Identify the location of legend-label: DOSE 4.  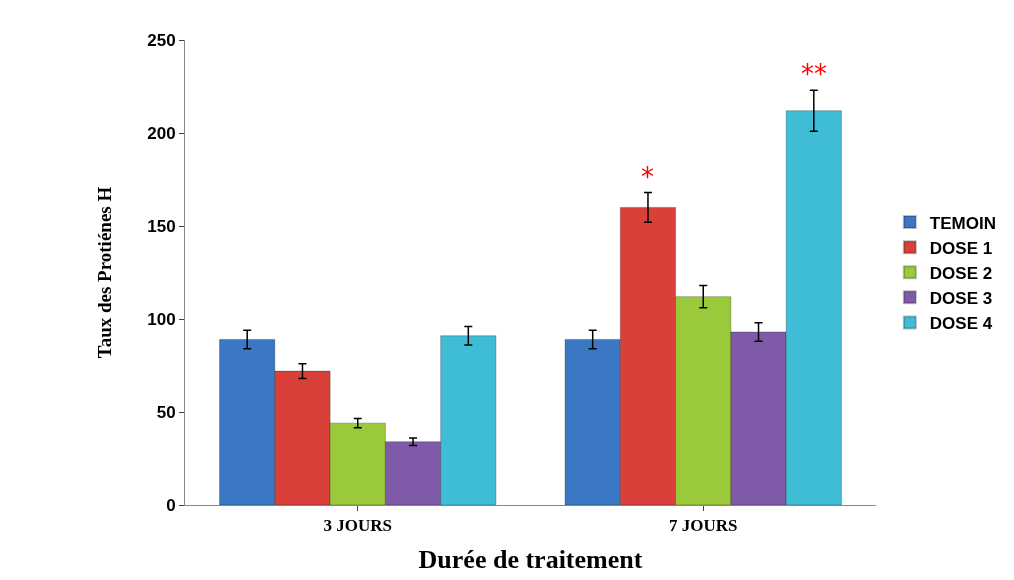
(961, 324).